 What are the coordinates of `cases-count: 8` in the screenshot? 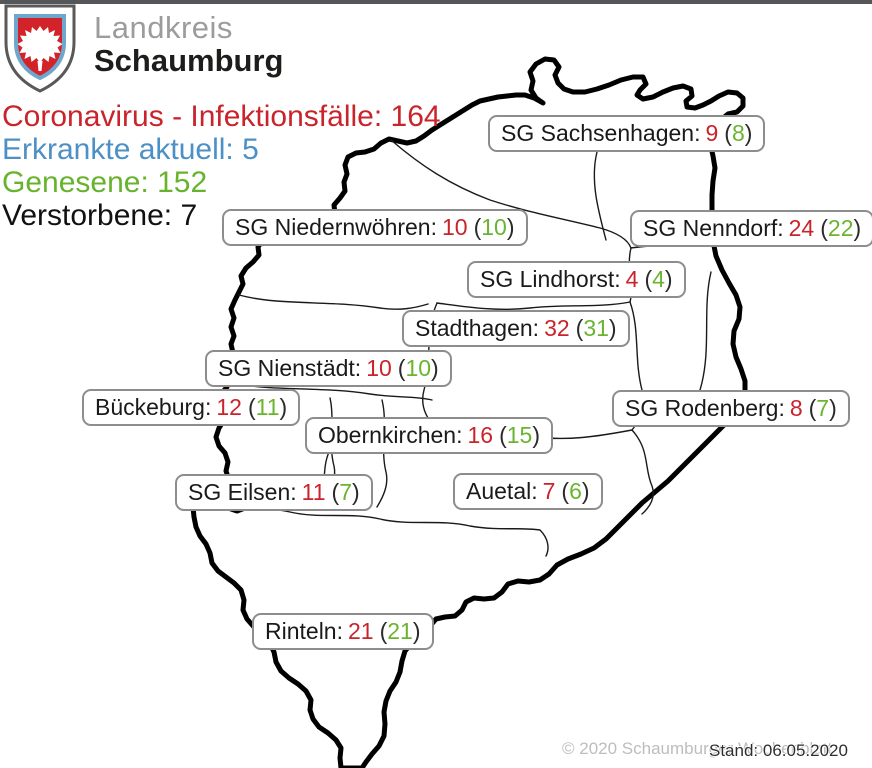 It's located at (796, 408).